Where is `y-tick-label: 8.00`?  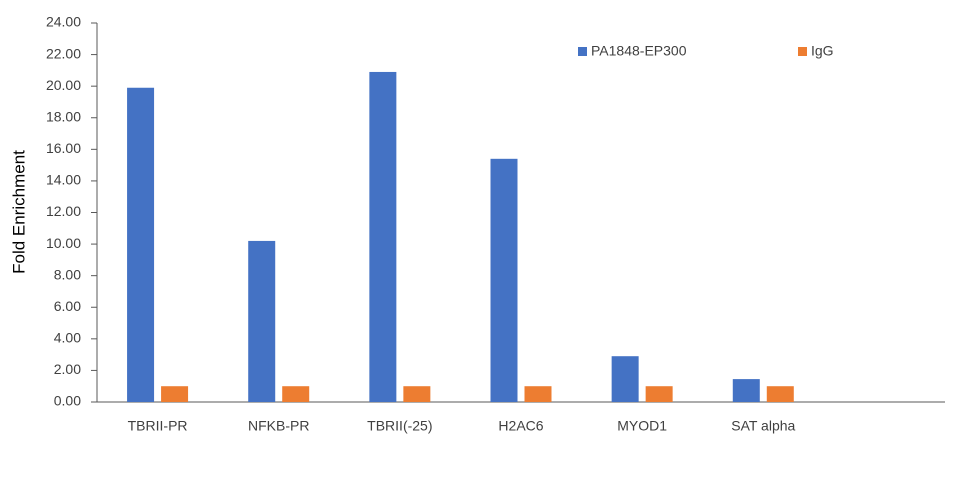 y-tick-label: 8.00 is located at coordinates (67, 274).